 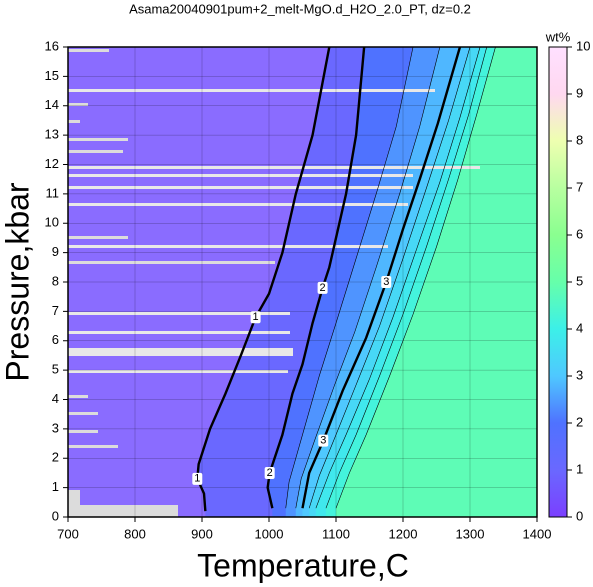 I want to click on y-tick-label: 11, so click(x=53, y=192).